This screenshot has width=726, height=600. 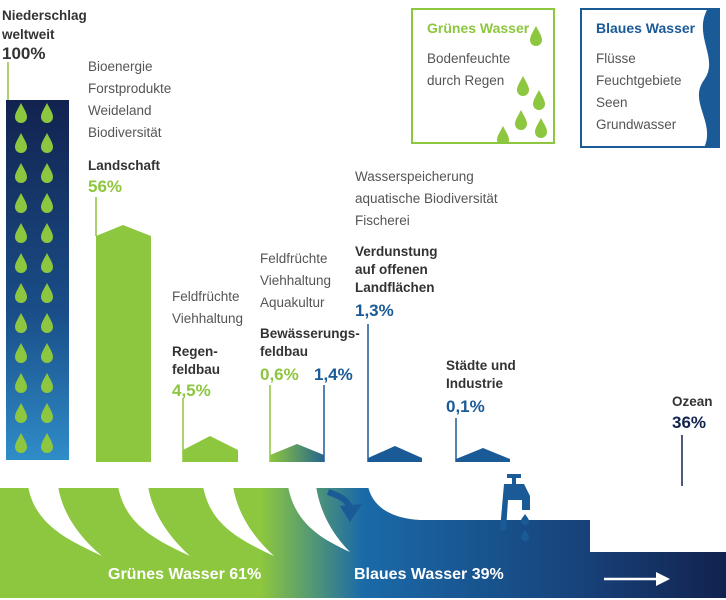 What do you see at coordinates (469, 58) in the screenshot?
I see `legend-green-item: Bodenfeuchte` at bounding box center [469, 58].